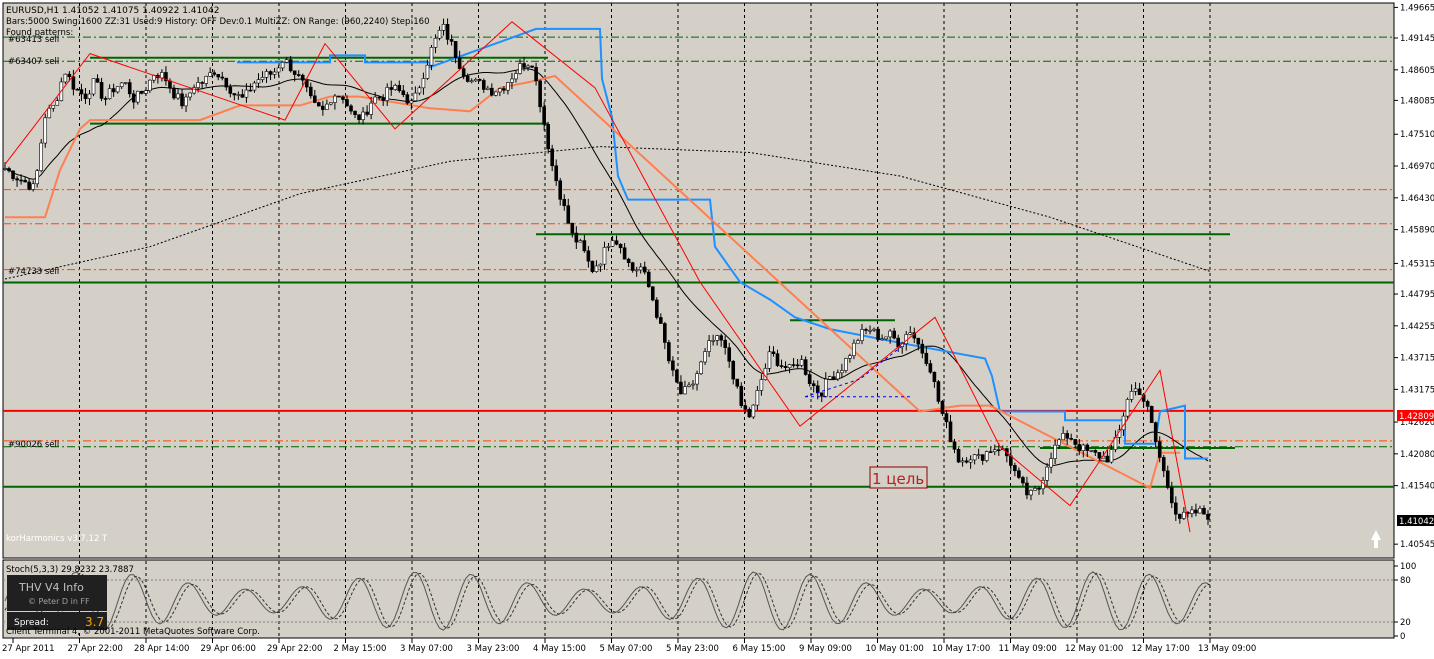  What do you see at coordinates (1417, 101) in the screenshot?
I see `y-tick-label: 1.48085` at bounding box center [1417, 101].